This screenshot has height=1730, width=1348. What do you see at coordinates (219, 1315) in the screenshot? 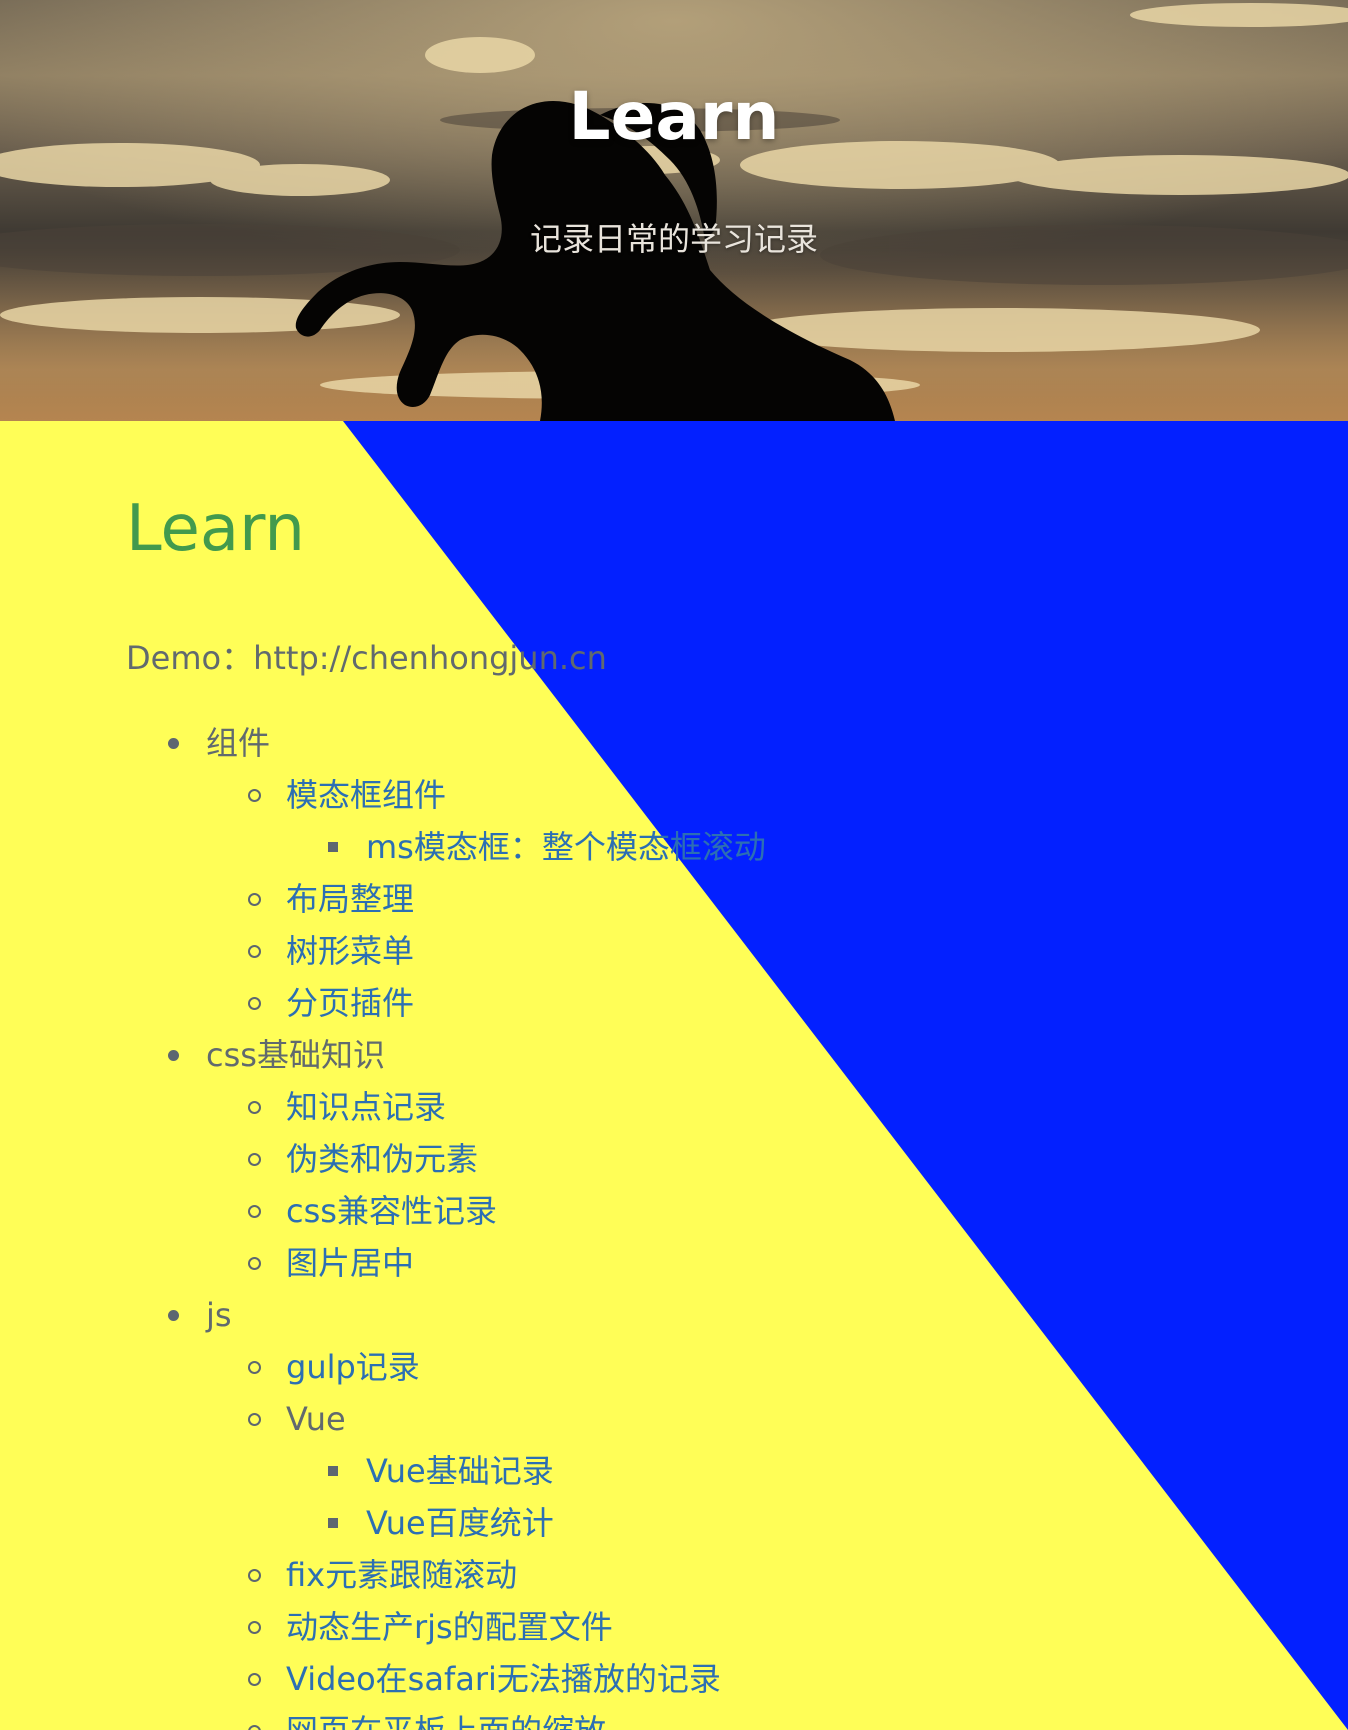
I see `section-label: js` at bounding box center [219, 1315].